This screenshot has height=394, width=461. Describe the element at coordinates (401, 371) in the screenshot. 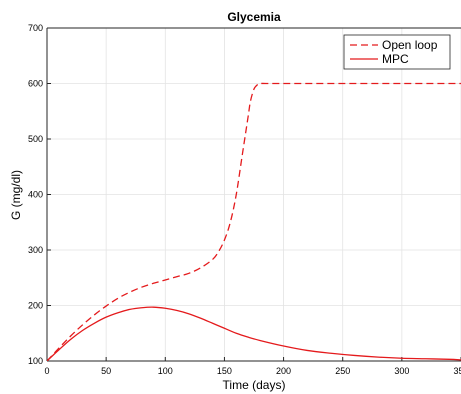

I see `x-tick-label: 300` at that location.